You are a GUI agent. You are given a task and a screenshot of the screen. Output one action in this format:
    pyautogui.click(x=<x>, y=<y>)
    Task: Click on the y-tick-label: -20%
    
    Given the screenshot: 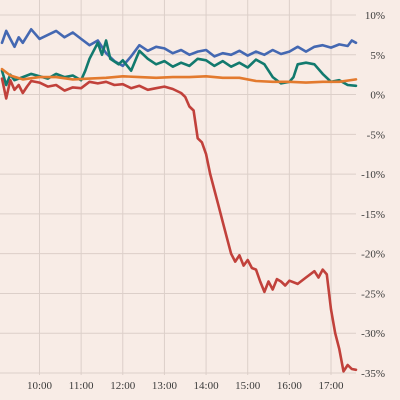 What is the action you would take?
    pyautogui.click(x=373, y=255)
    